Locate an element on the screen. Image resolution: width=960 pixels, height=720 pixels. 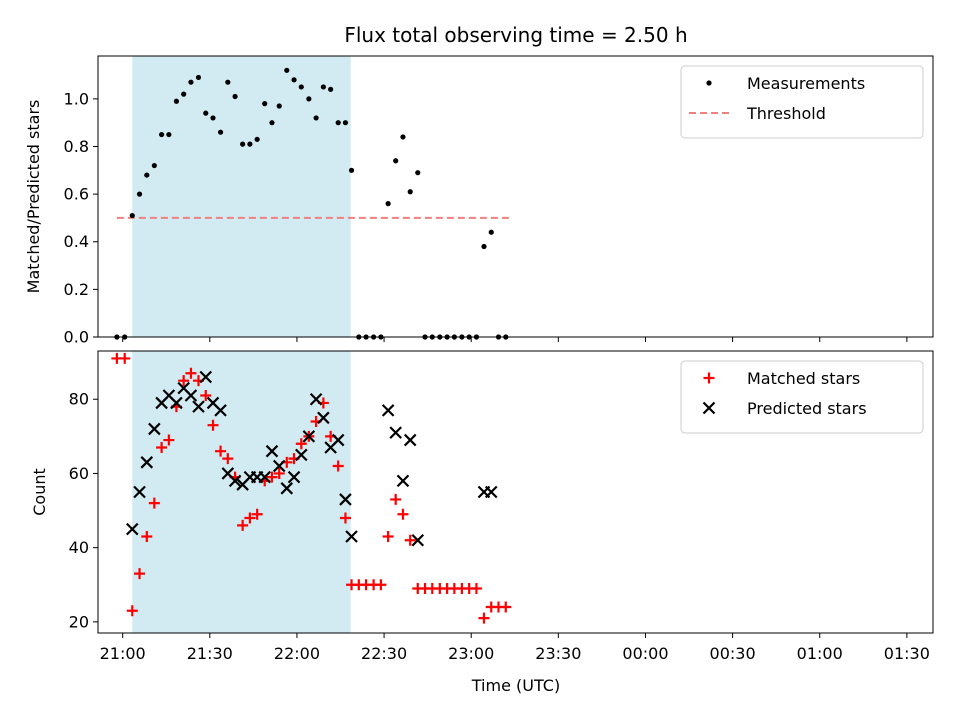
x-tick-label: 21:30 is located at coordinates (210, 653).